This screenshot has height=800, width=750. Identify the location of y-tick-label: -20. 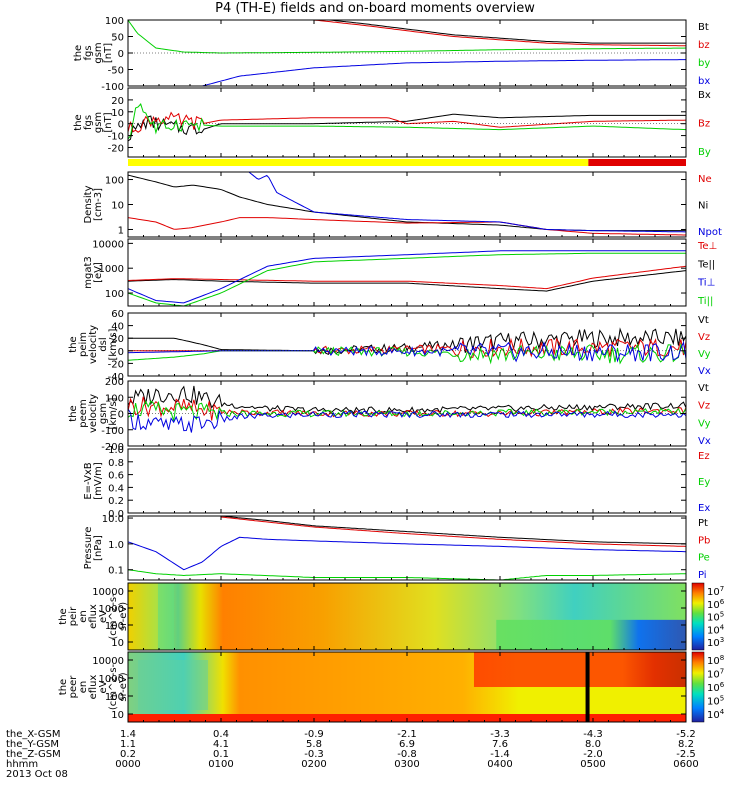
(116, 364).